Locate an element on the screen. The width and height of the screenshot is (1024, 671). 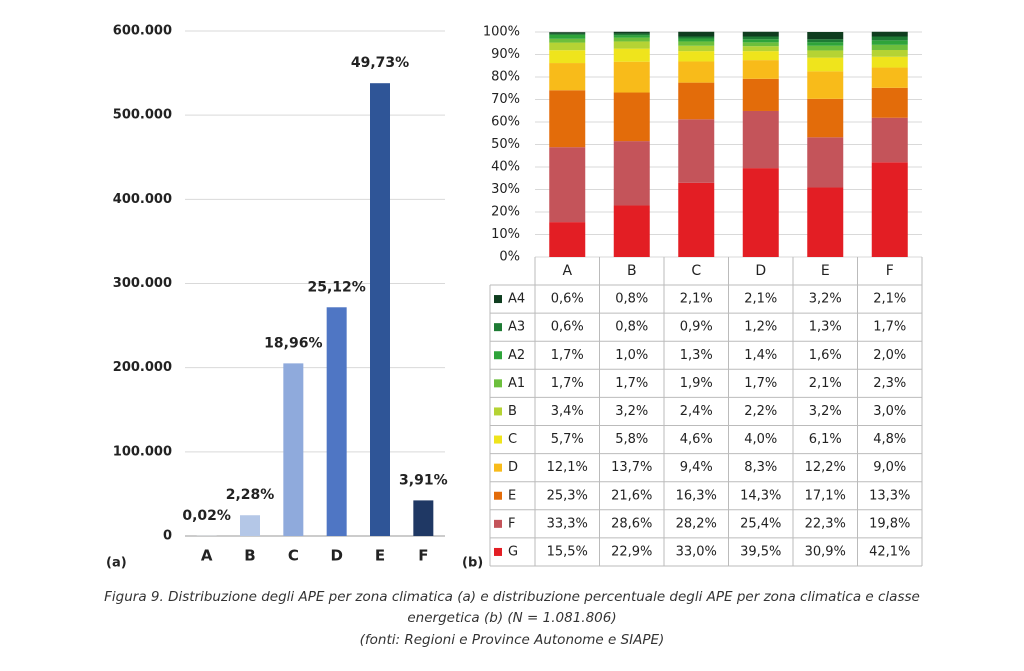
y-tick-label: 40% is located at coordinates (505, 167).